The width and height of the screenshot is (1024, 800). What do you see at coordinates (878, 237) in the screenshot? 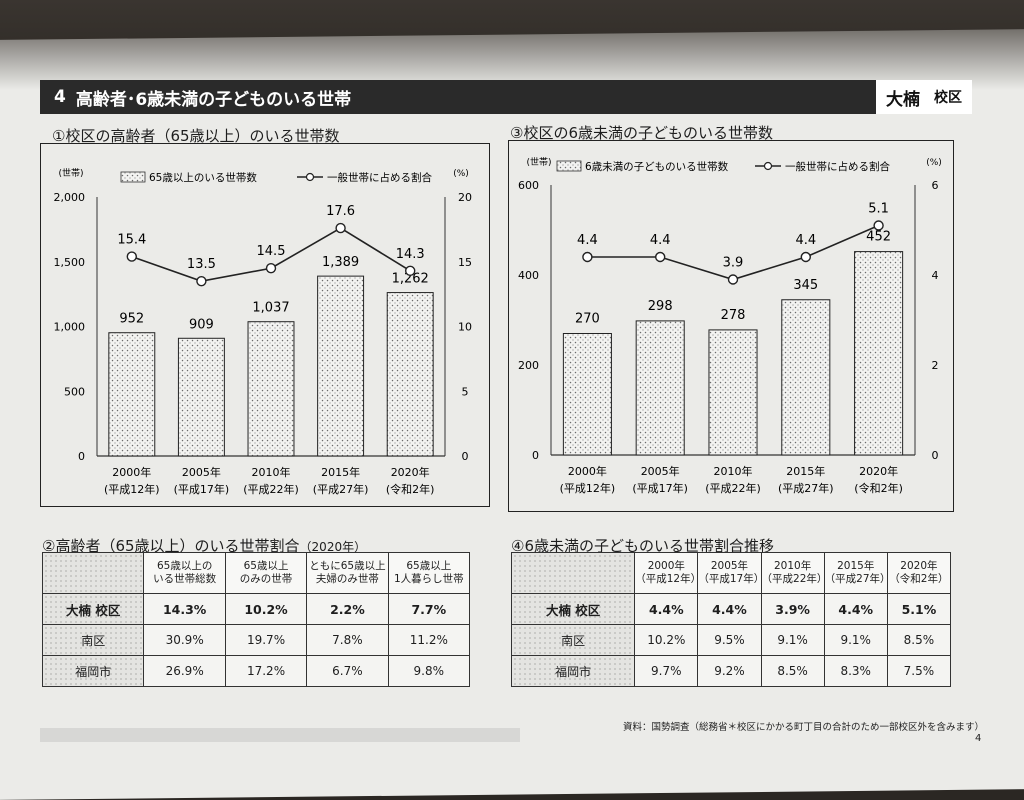
I see `bar-value-label: 452` at bounding box center [878, 237].